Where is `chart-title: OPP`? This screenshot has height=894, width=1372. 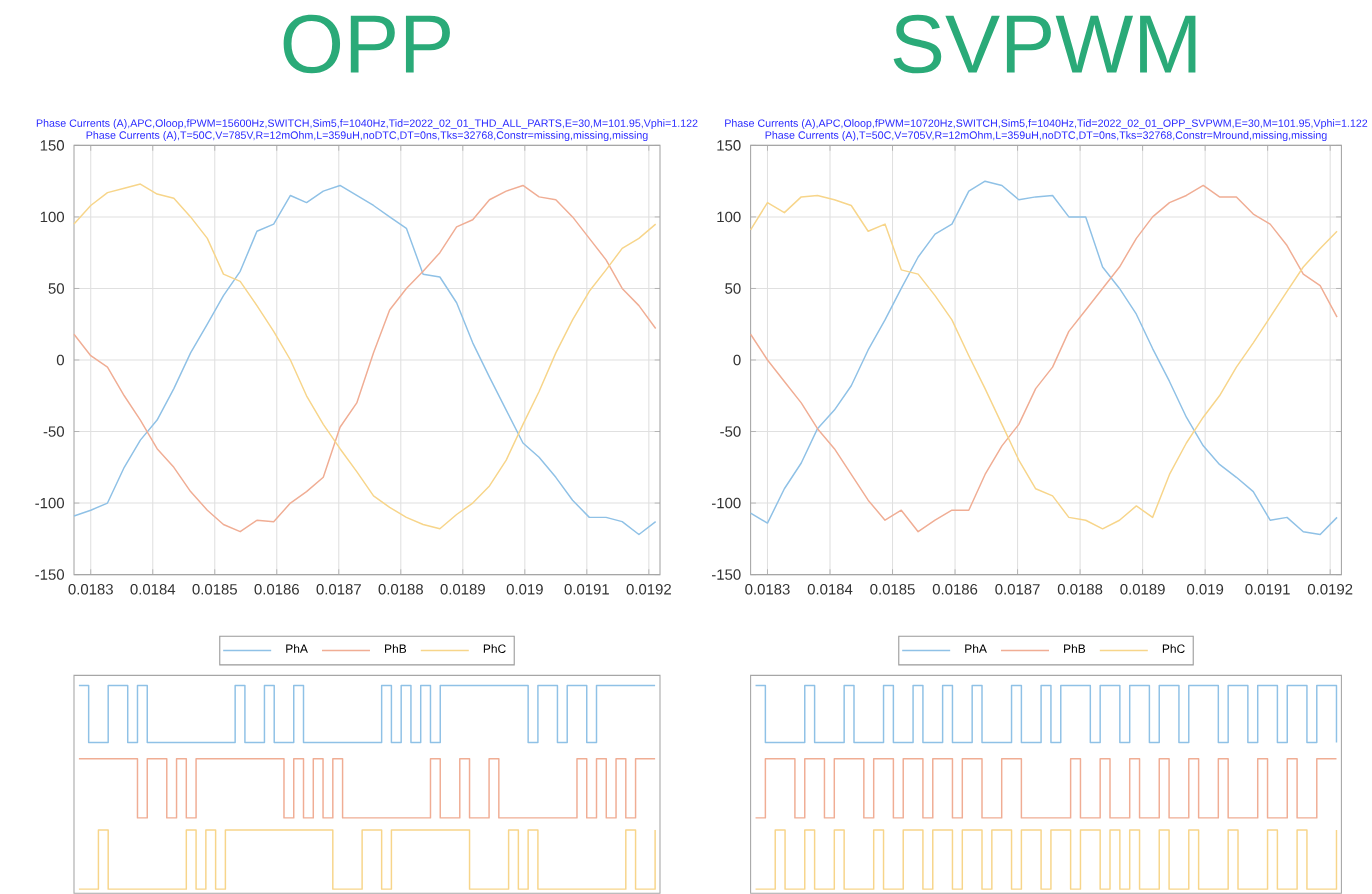
chart-title: OPP is located at coordinates (366, 44).